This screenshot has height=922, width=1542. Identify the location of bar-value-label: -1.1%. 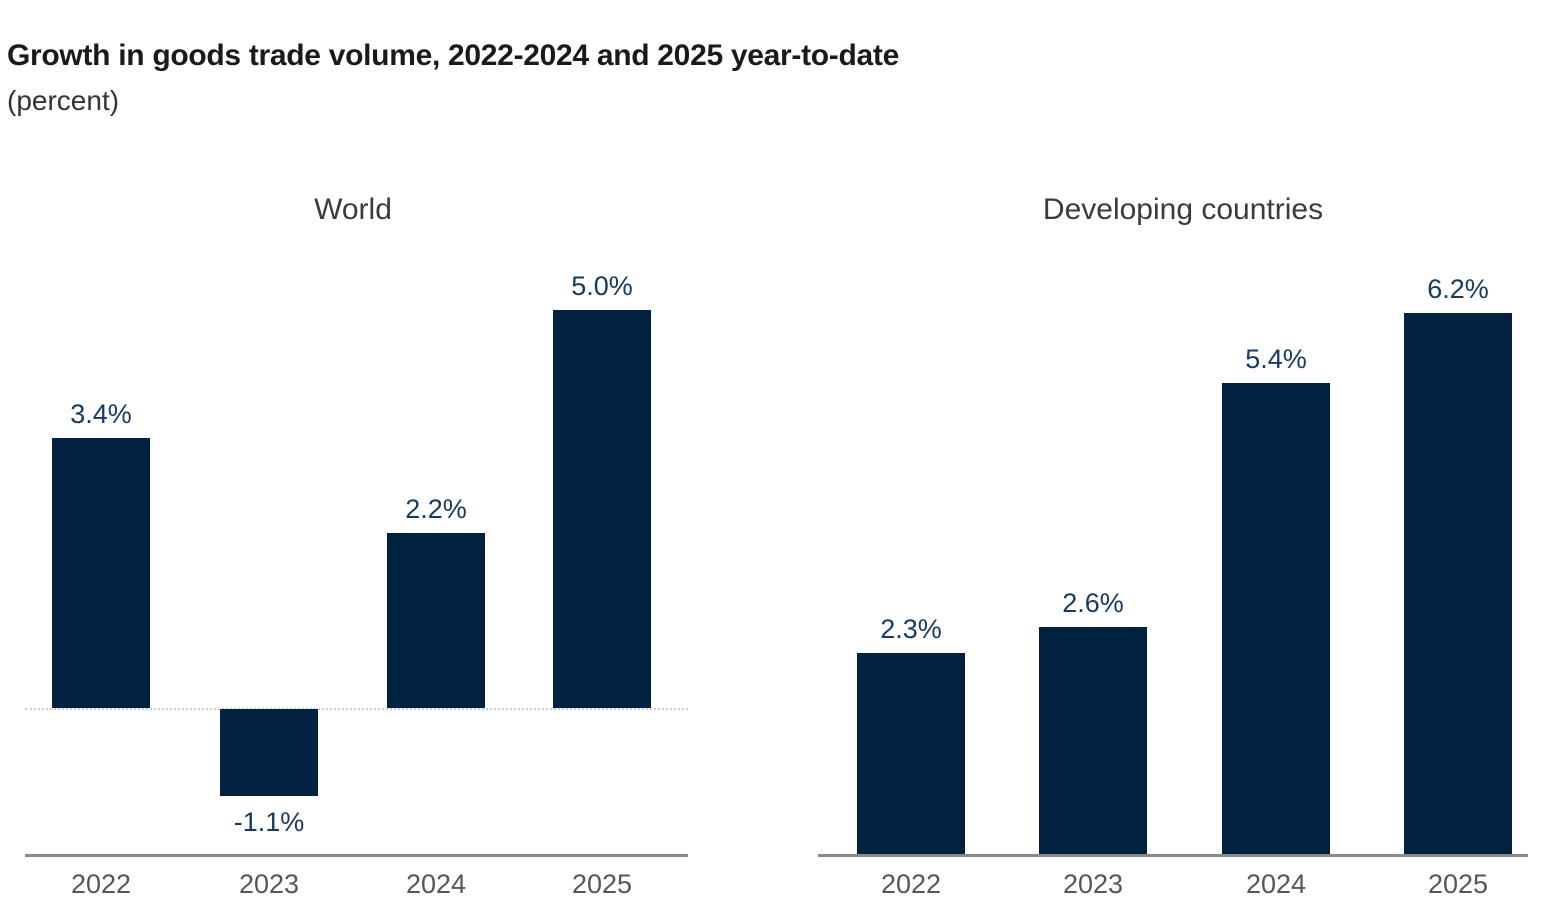
(269, 822).